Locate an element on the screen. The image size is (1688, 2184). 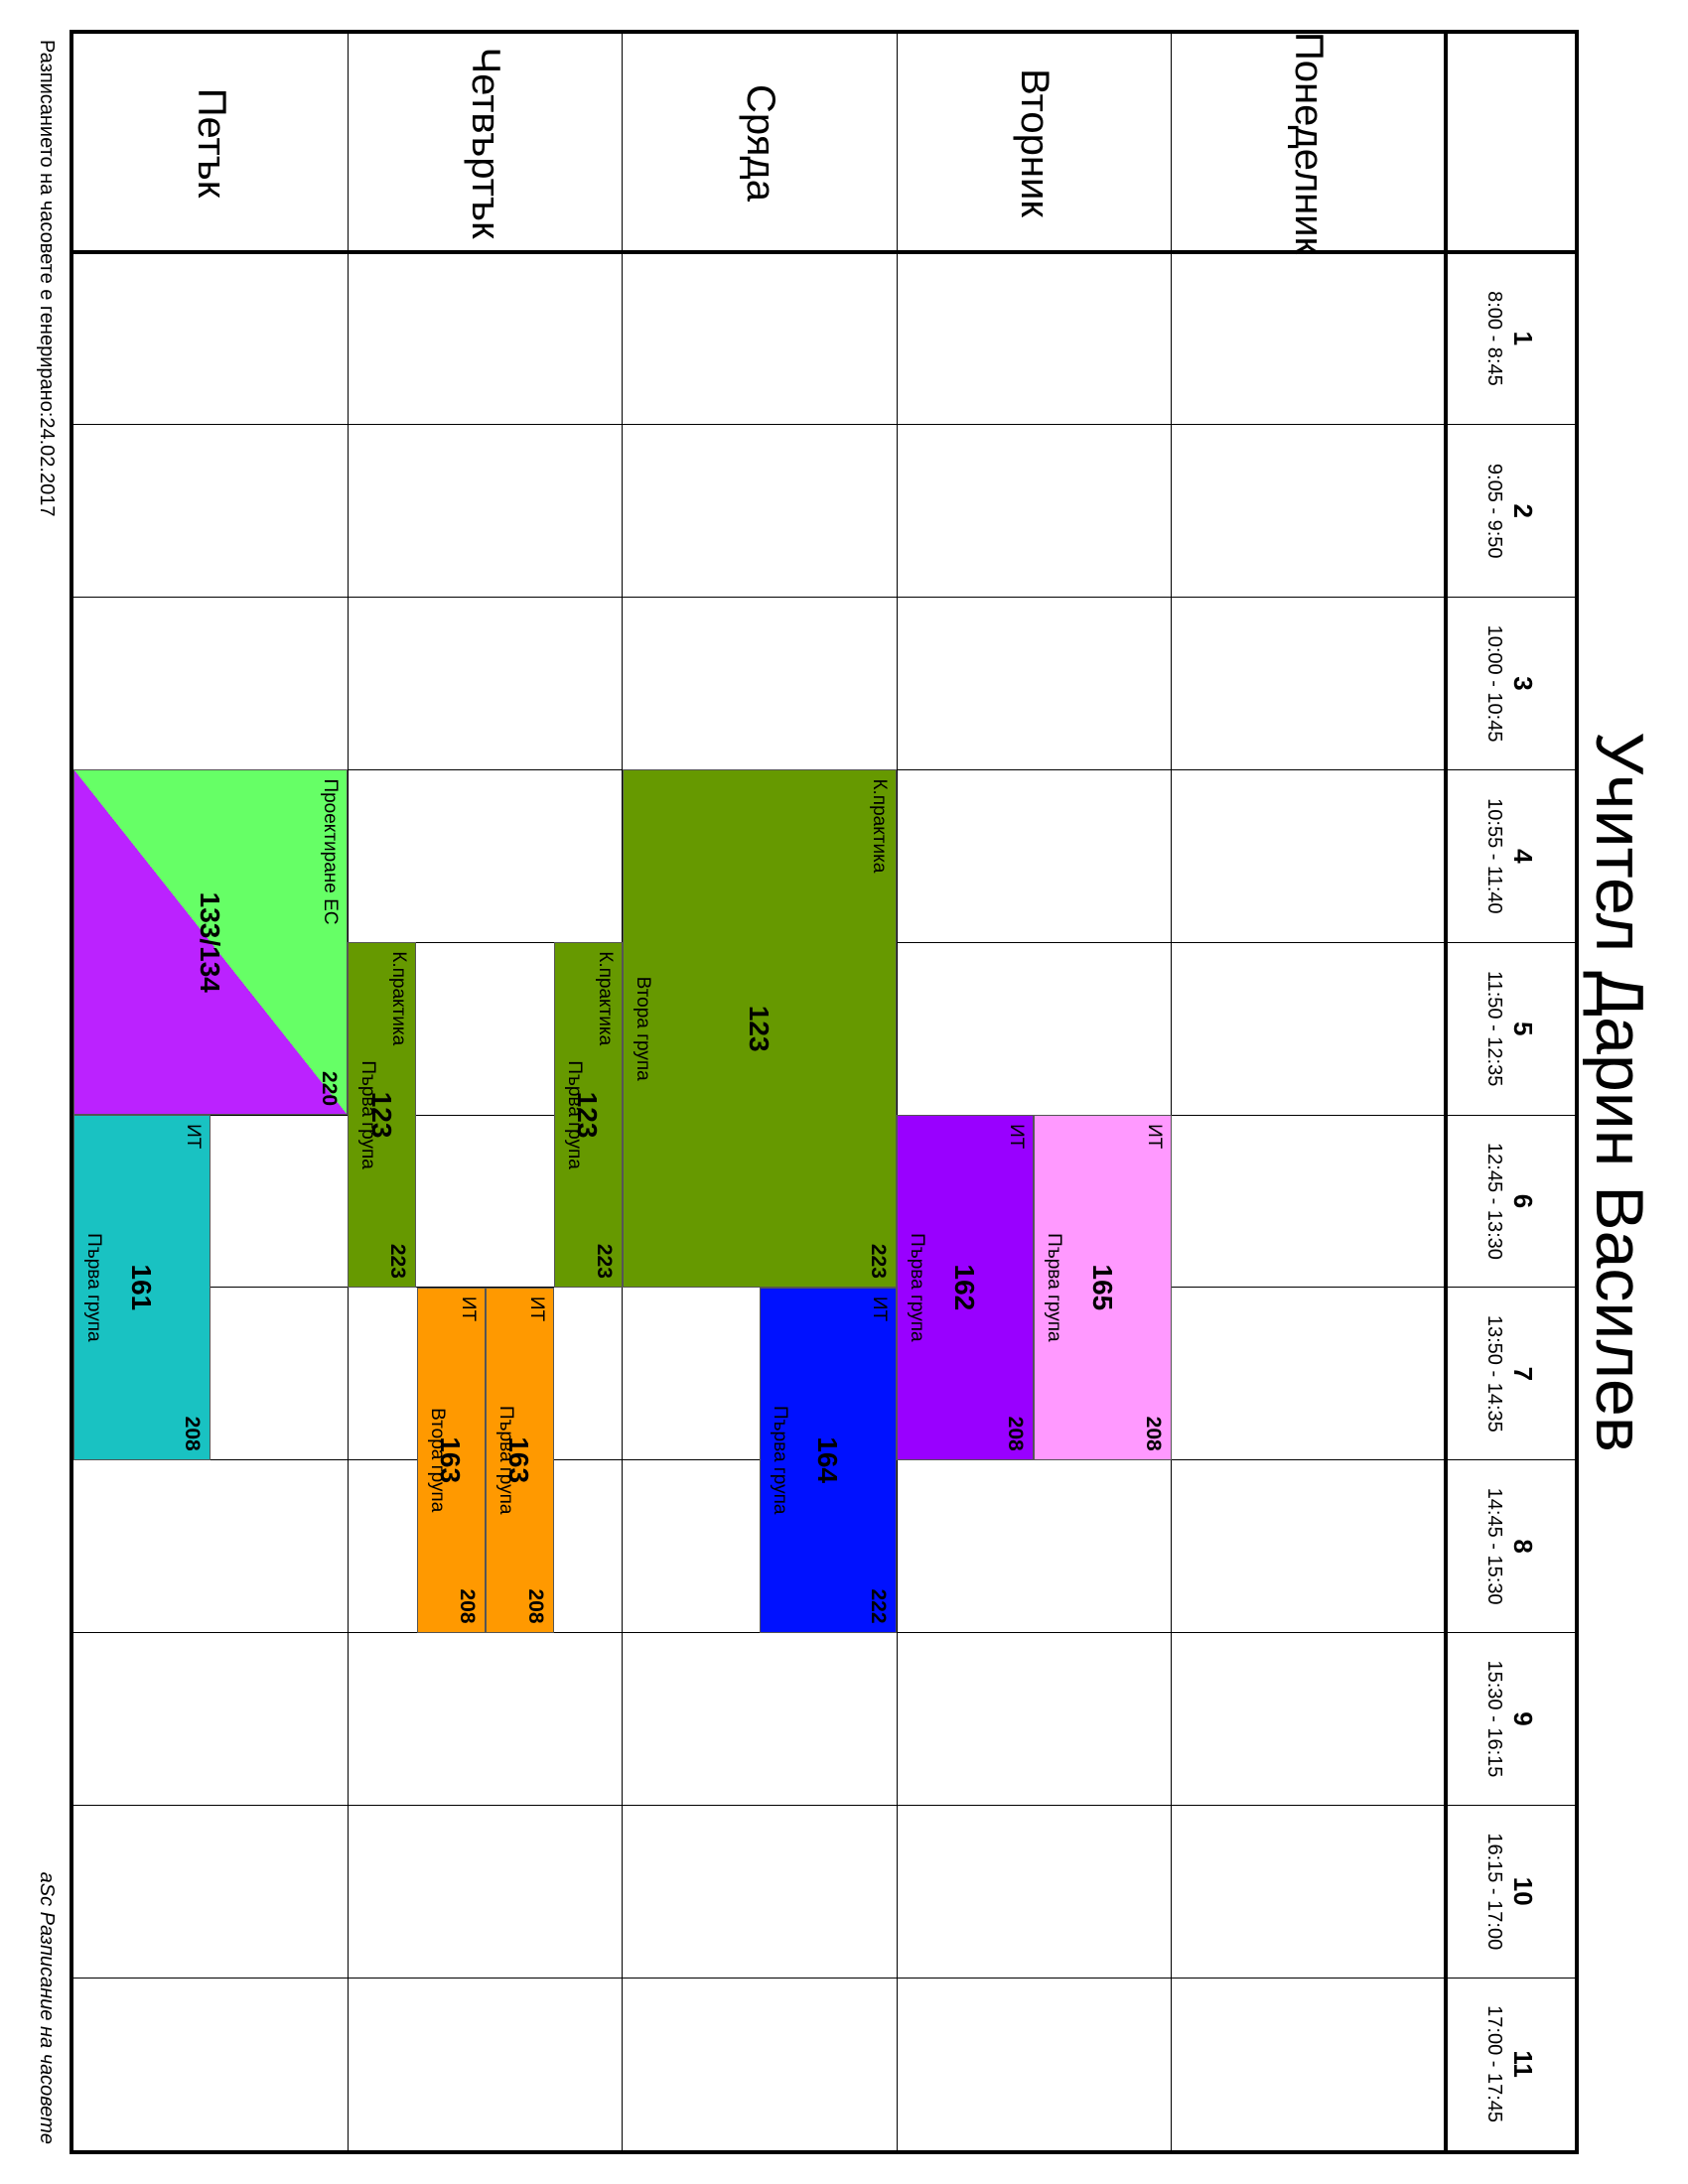
period-header: 1 8:00 - 8:45 is located at coordinates (1510, 338).